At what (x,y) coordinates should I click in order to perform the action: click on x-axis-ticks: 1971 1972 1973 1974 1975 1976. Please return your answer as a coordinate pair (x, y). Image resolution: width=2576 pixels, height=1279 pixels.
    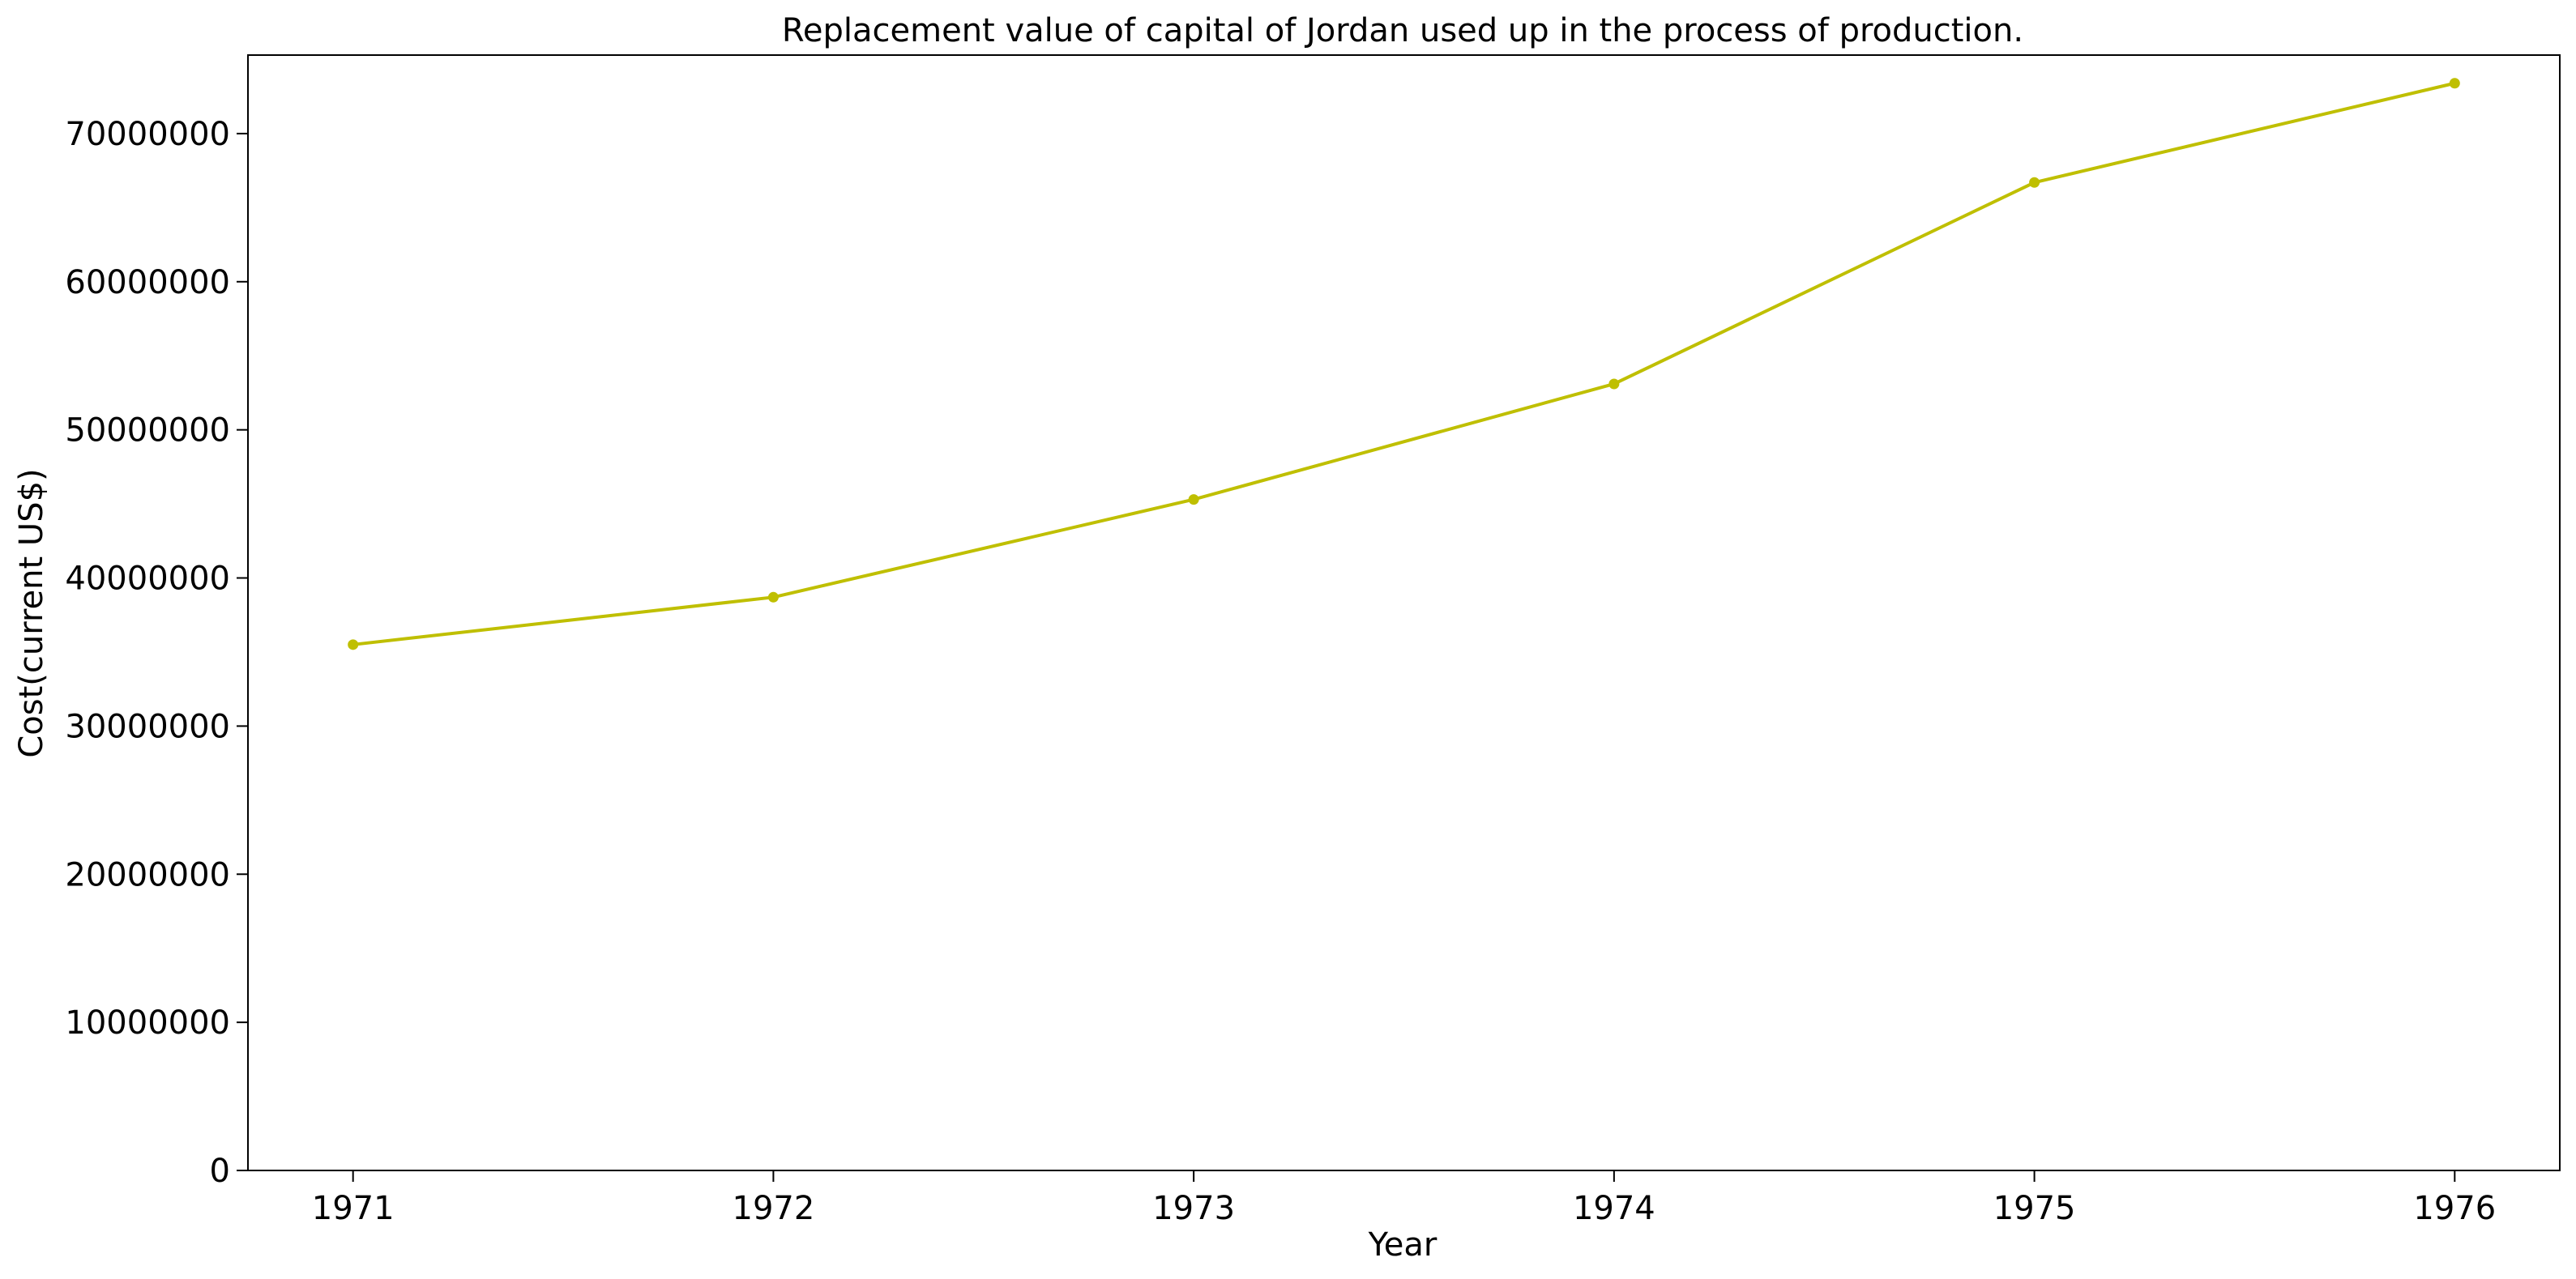
    Looking at the image, I should click on (1404, 1198).